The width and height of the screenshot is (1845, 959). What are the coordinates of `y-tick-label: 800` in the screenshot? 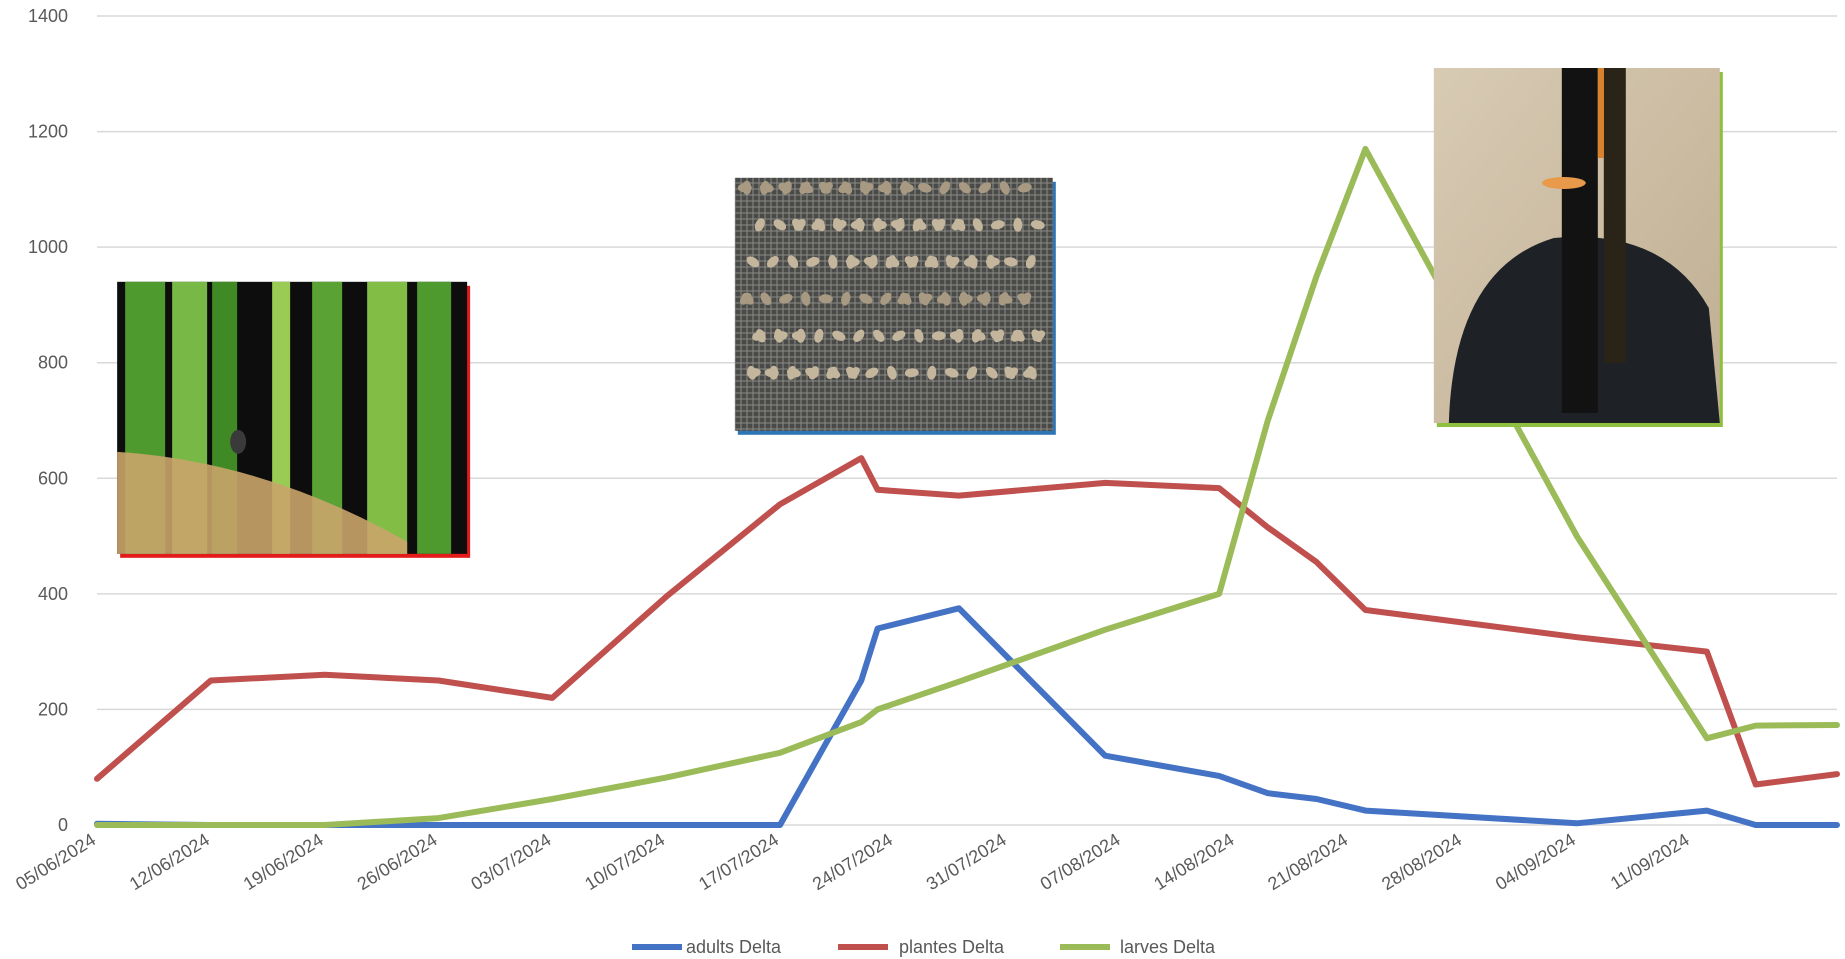 It's located at (53, 363).